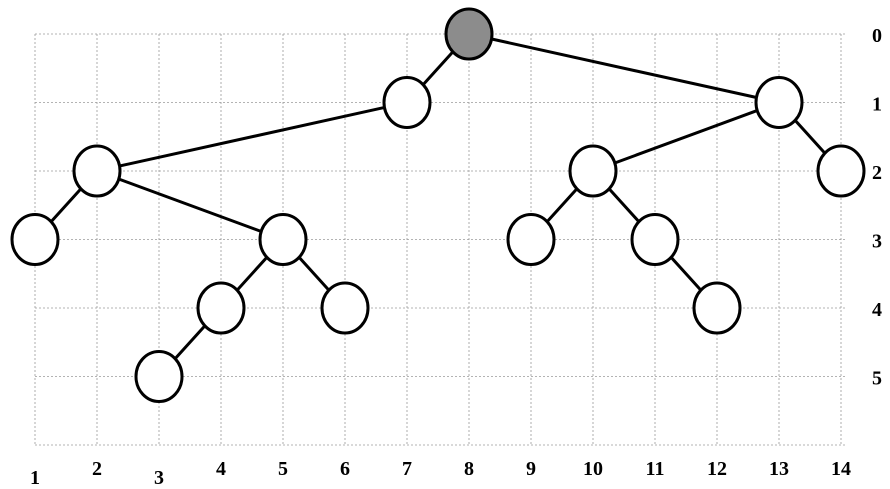 This screenshot has height=489, width=890. What do you see at coordinates (407, 469) in the screenshot?
I see `x-label-7: 7` at bounding box center [407, 469].